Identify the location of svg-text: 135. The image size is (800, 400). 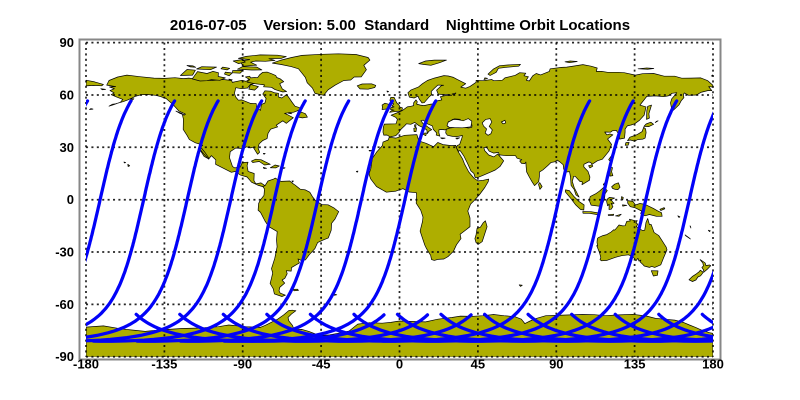
(635, 364).